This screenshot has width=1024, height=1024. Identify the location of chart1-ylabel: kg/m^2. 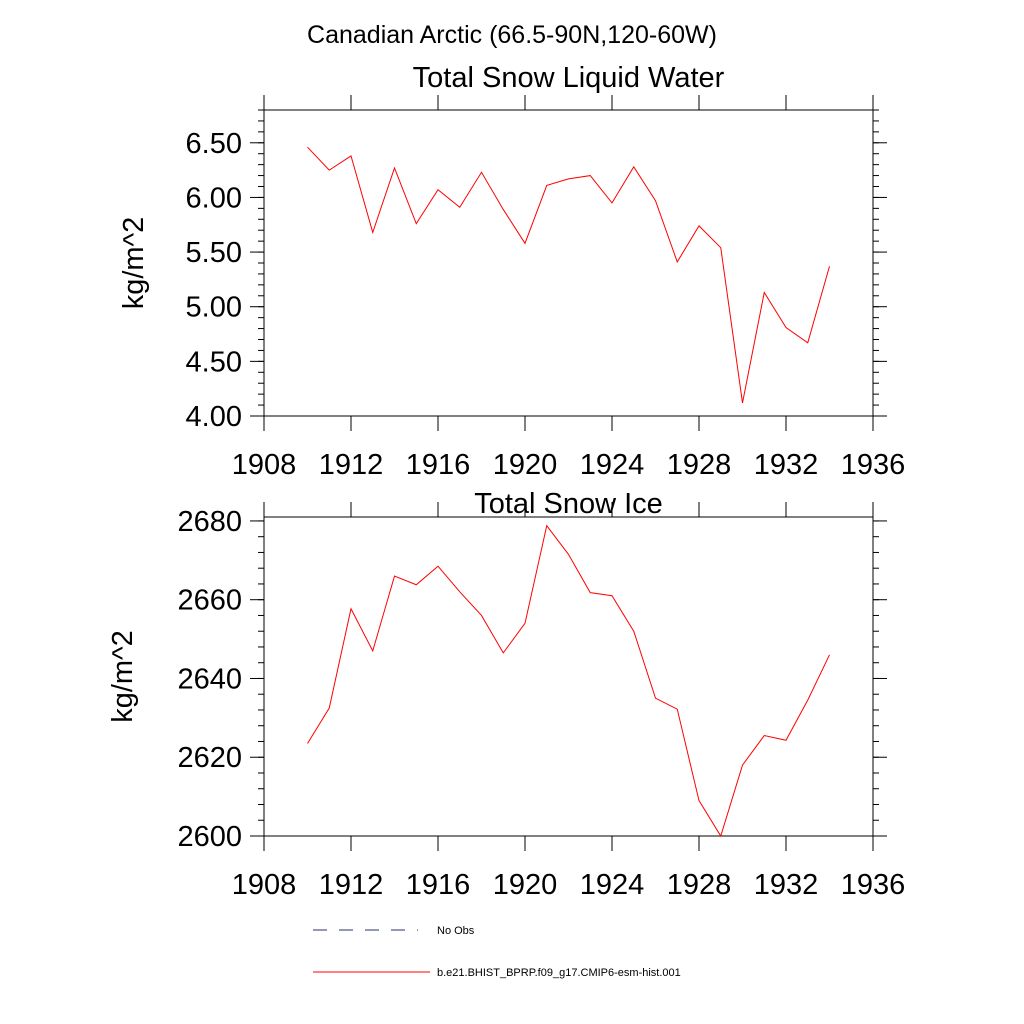
(123, 676).